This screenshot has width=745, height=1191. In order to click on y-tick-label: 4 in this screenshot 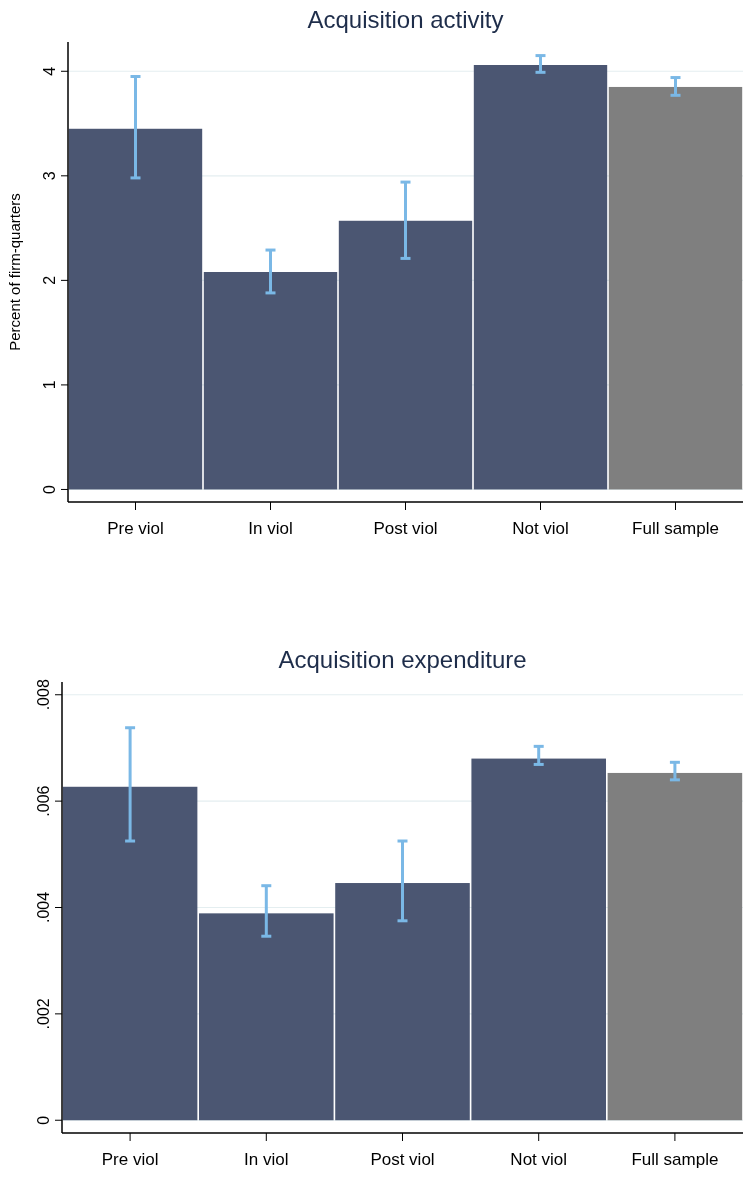, I will do `click(49, 71)`.